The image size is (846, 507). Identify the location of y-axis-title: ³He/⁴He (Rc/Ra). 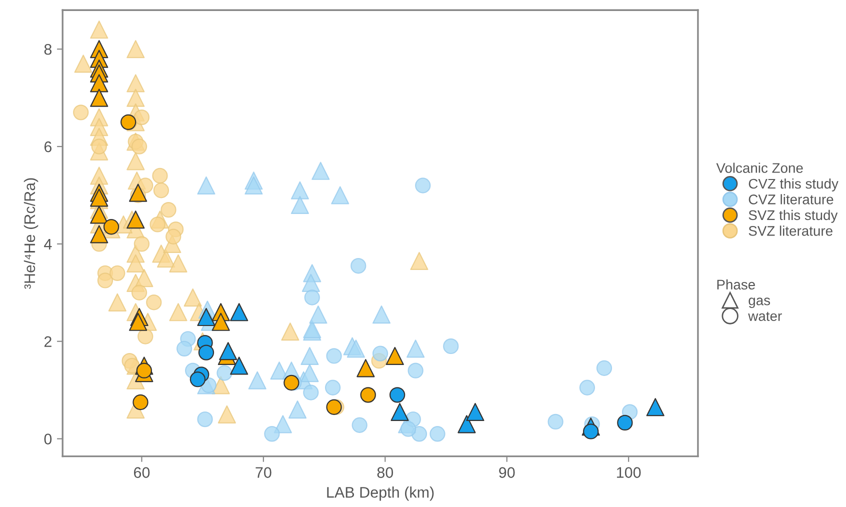
(31, 233).